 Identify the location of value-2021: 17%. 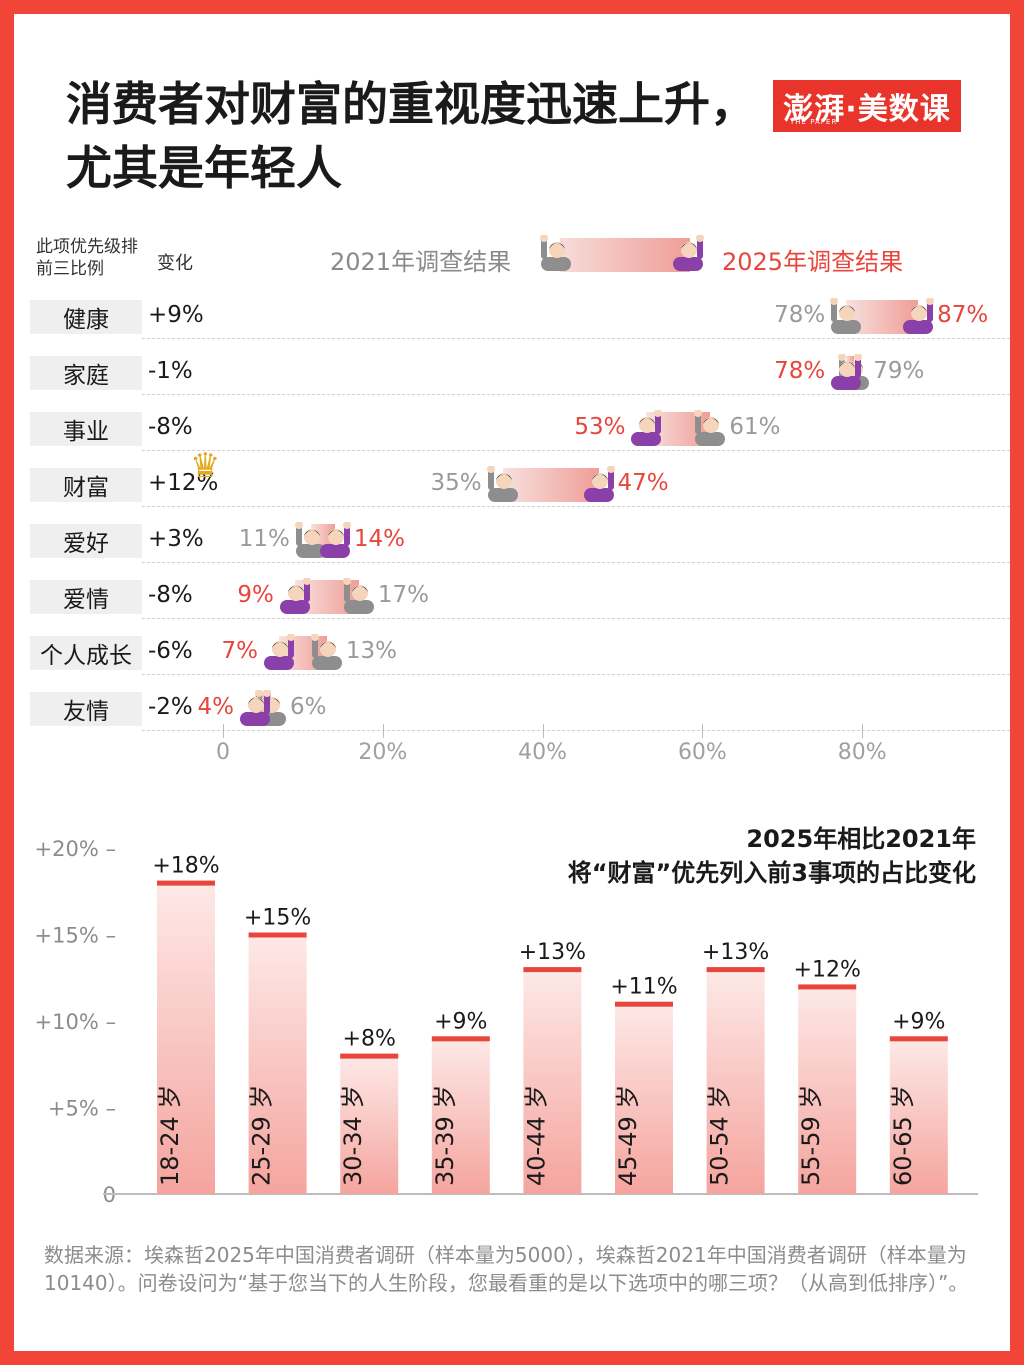
(403, 595).